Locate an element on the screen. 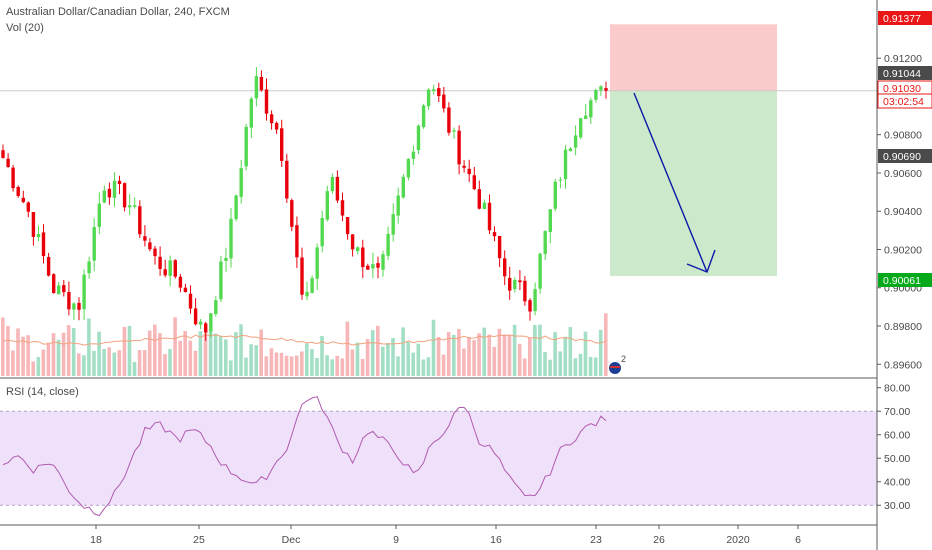 The image size is (932, 550). rsi-tick-label: 80.00 is located at coordinates (897, 389).